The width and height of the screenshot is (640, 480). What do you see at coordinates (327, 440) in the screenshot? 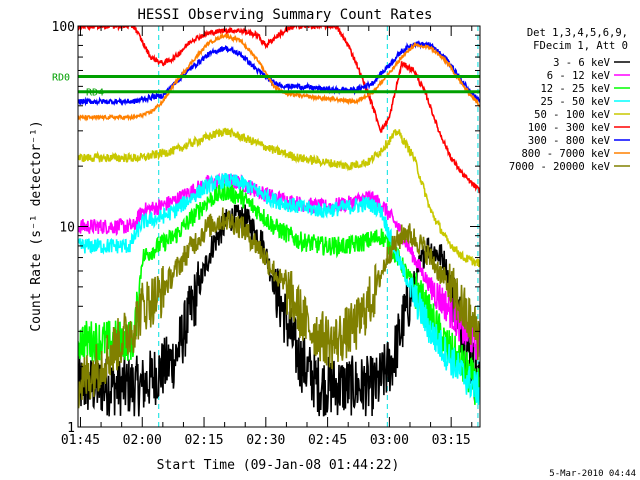
I see `x-tick-label: 02:45` at bounding box center [327, 440].